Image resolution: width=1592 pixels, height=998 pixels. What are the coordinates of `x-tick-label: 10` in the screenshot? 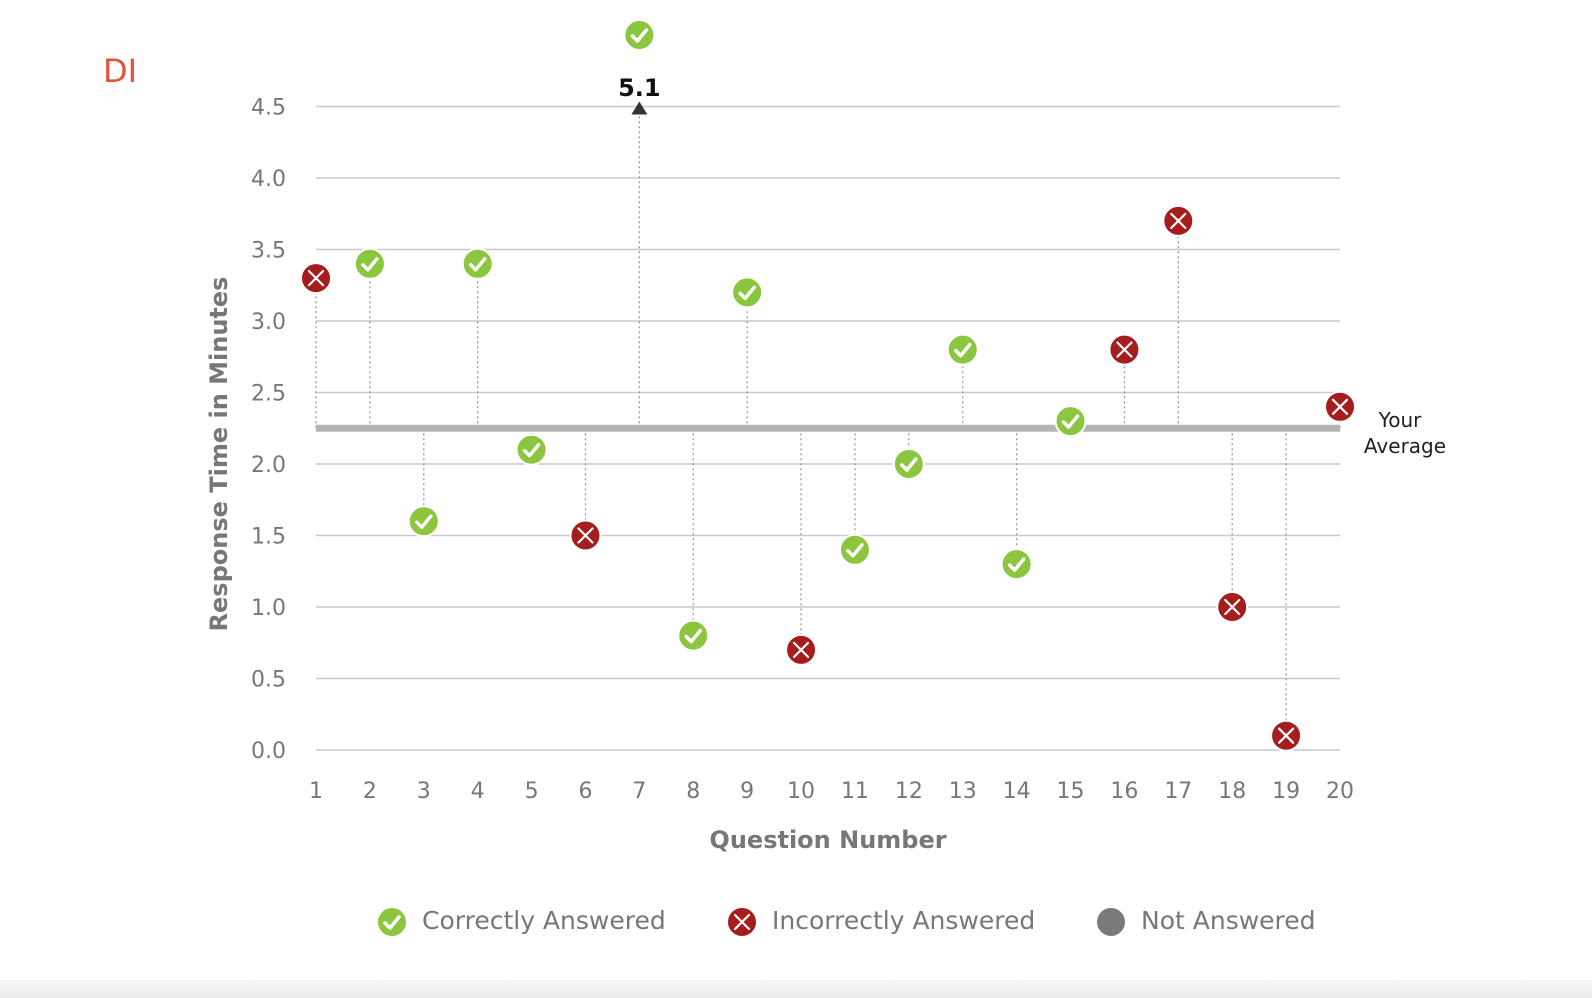 It's located at (801, 791).